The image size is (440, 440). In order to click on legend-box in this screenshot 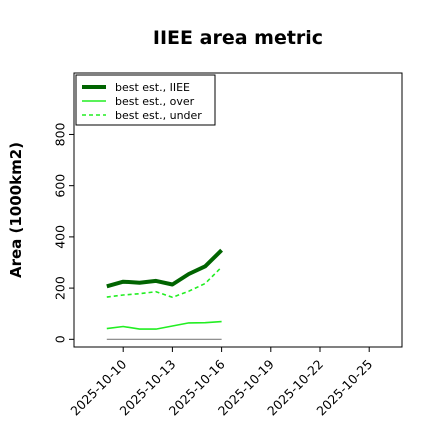, I will do `click(145, 100)`.